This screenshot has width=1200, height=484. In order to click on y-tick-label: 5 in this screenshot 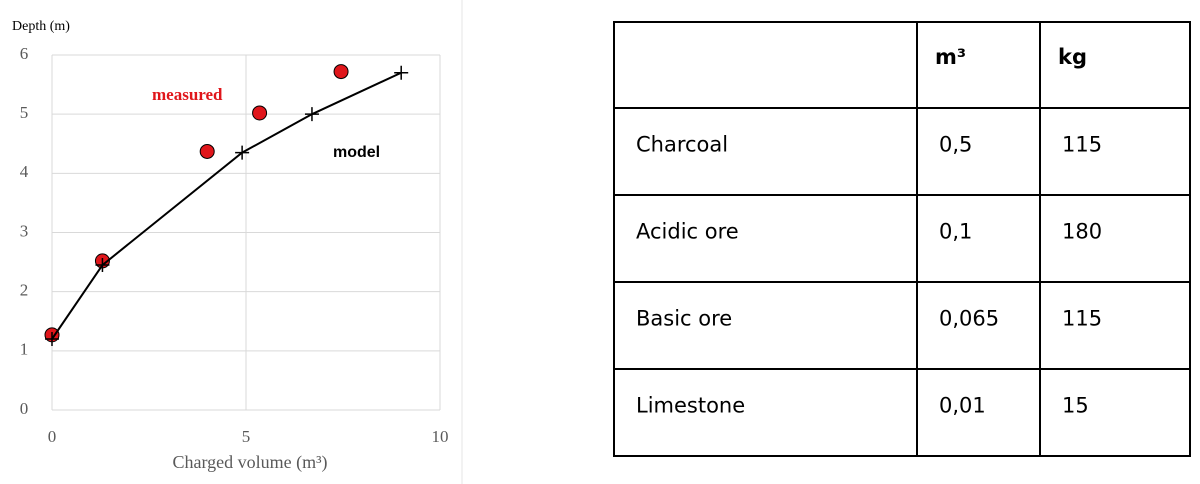, I will do `click(24, 112)`.